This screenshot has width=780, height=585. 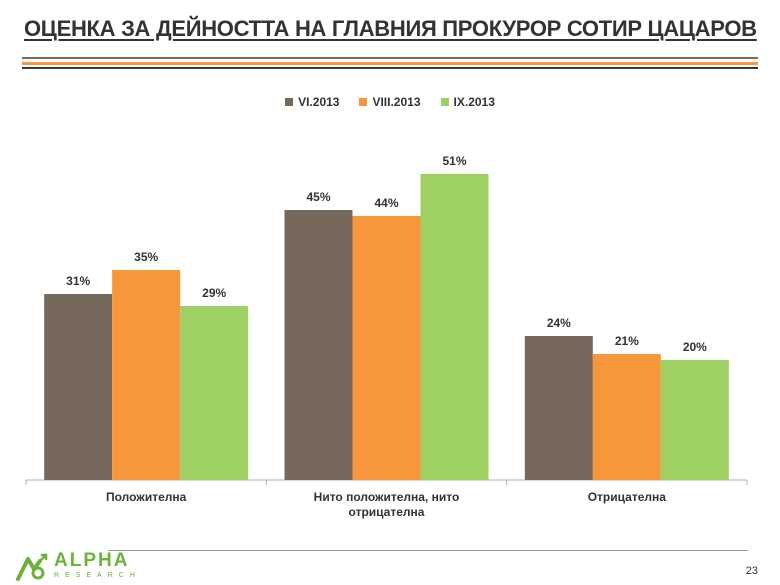 What do you see at coordinates (559, 323) in the screenshot?
I see `data-label-vi-2013-3: 24%` at bounding box center [559, 323].